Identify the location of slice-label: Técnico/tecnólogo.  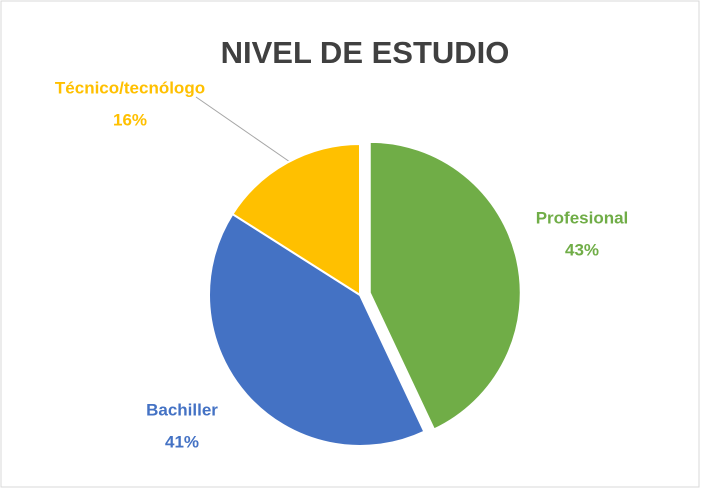
(130, 87).